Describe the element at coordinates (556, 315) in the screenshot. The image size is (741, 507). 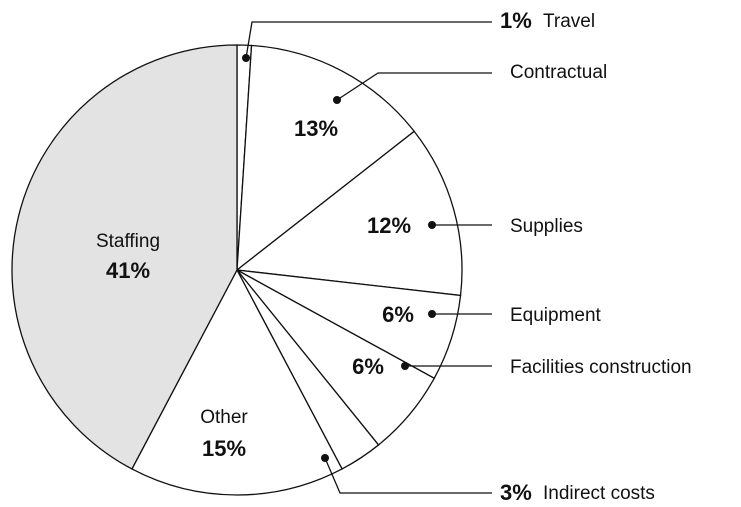
I see `slice-label: Equipment` at that location.